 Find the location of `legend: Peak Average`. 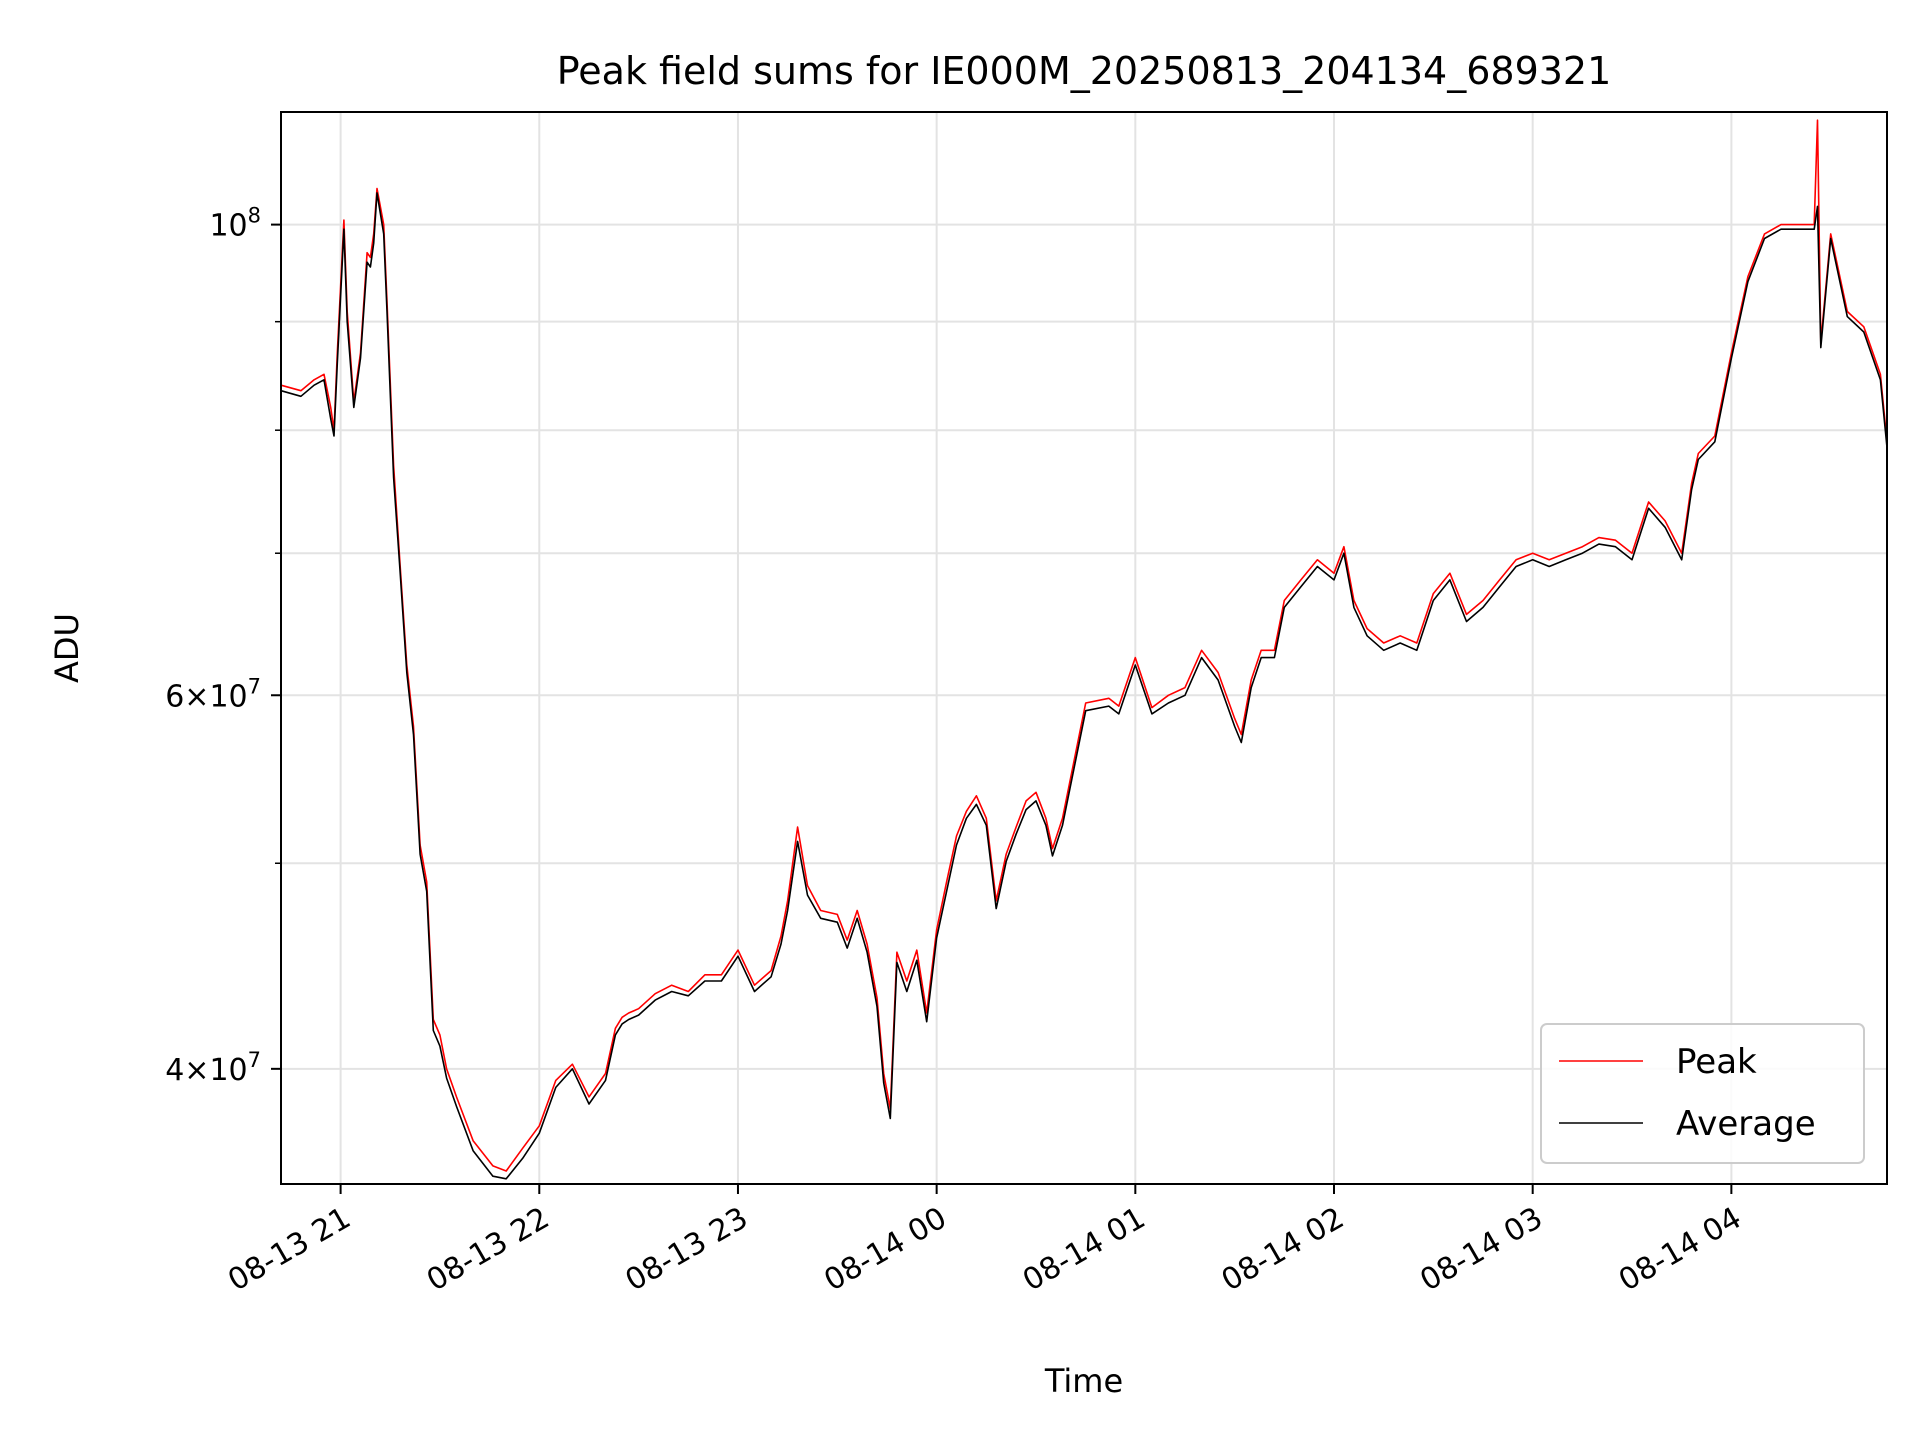

legend: Peak Average is located at coordinates (1702, 1093).